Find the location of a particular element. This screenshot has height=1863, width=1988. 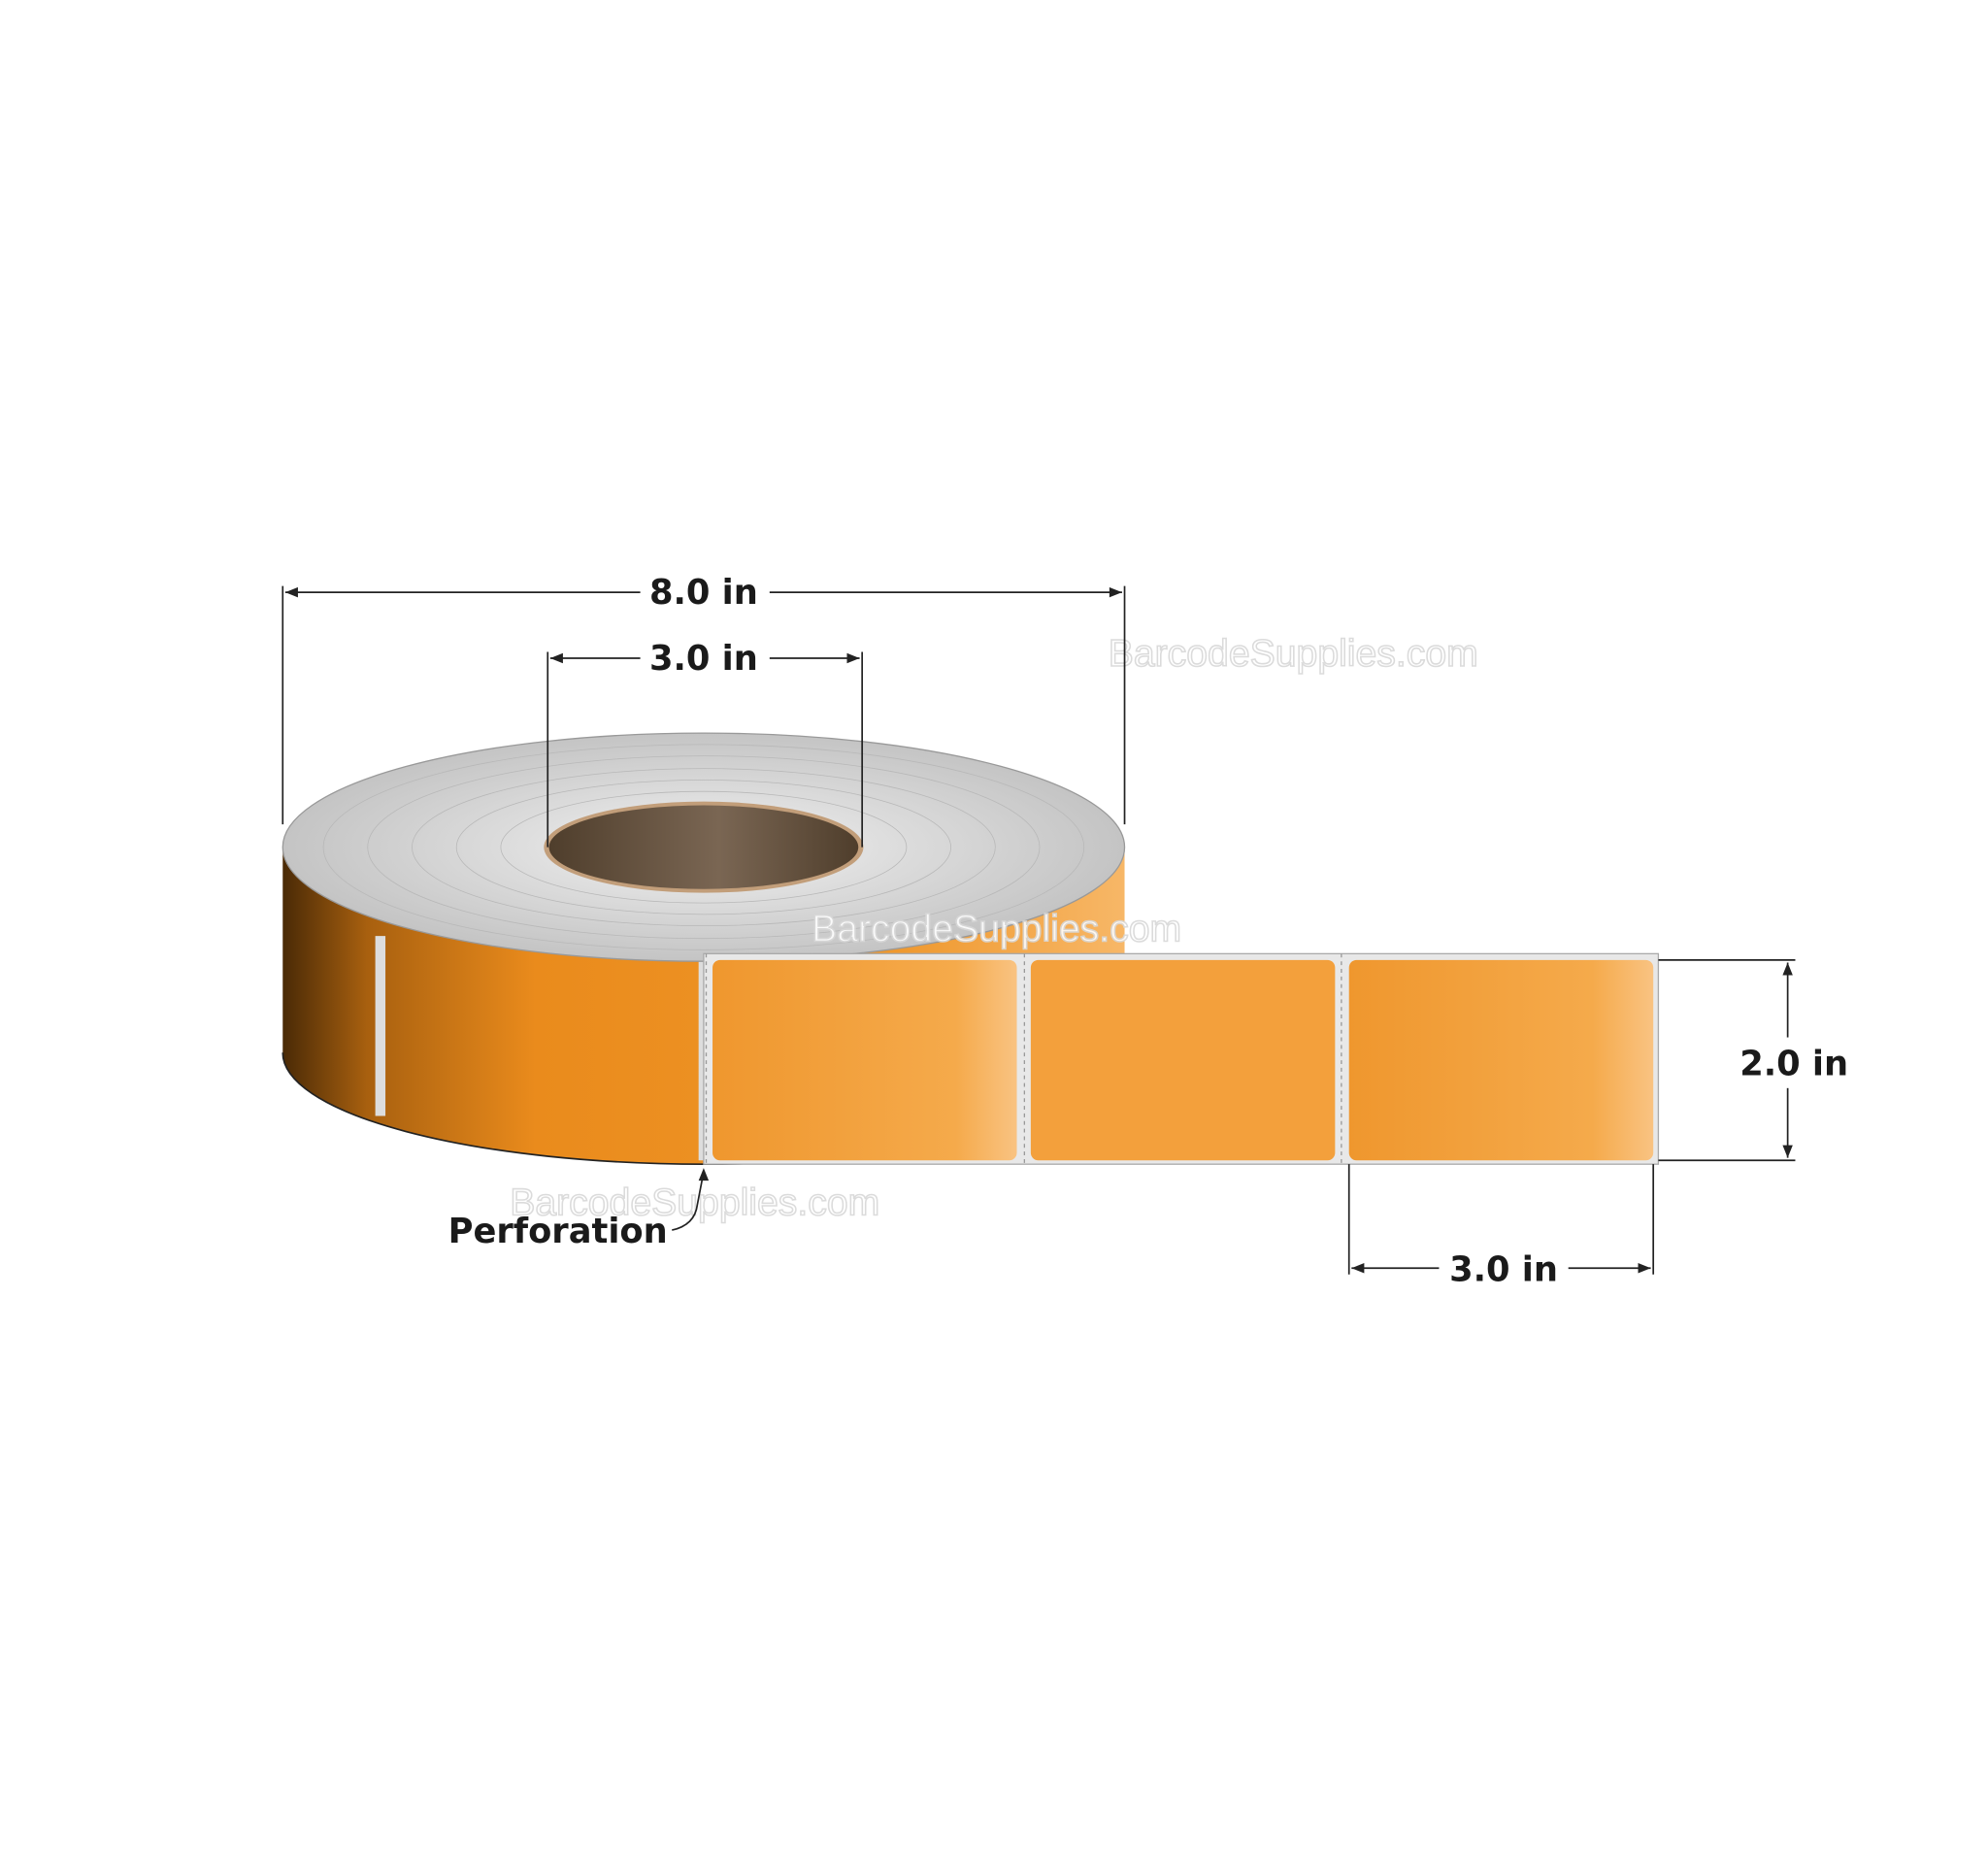

outer-diameter-dimension: 8.0 in is located at coordinates (704, 699).